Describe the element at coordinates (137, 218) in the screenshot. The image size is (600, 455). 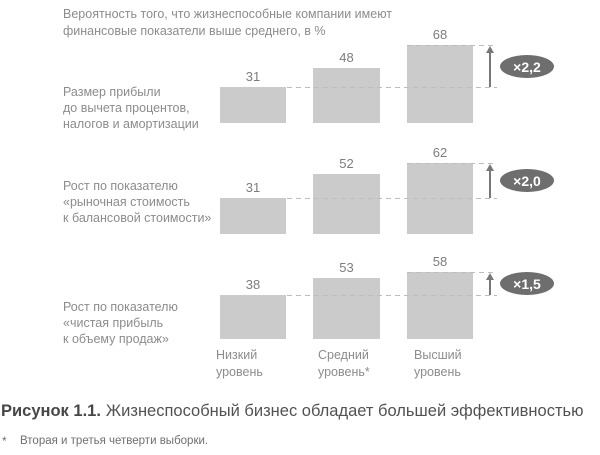
I see `row-label-line: к балансовой стоимости»` at that location.